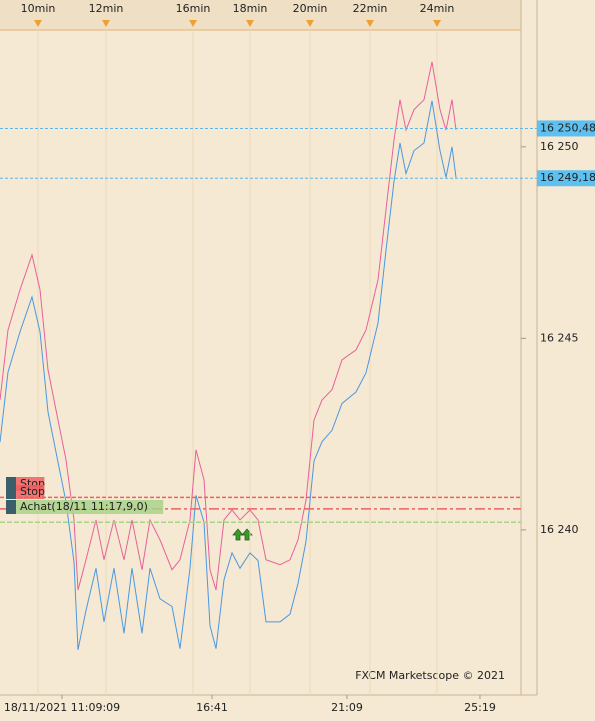 The height and width of the screenshot is (721, 595). What do you see at coordinates (559, 529) in the screenshot?
I see `y-tick-label: 16 240` at bounding box center [559, 529].